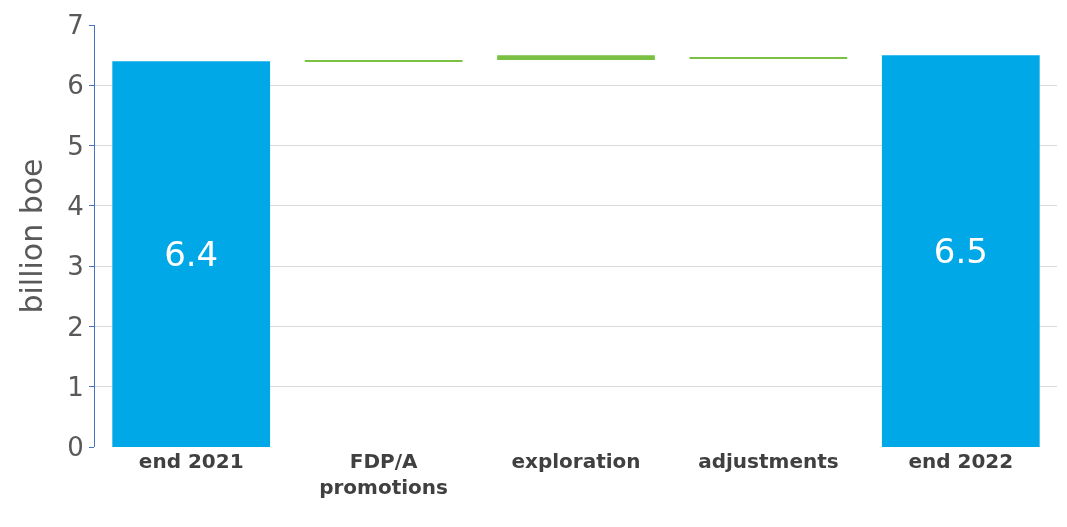  What do you see at coordinates (75, 447) in the screenshot?
I see `y-tick-label: 0` at bounding box center [75, 447].